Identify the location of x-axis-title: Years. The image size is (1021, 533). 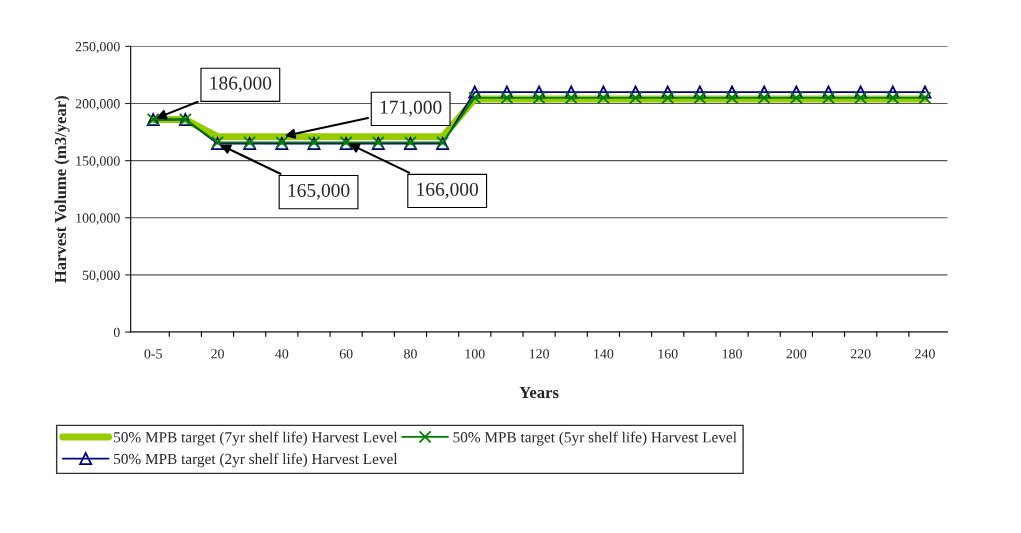
(539, 392).